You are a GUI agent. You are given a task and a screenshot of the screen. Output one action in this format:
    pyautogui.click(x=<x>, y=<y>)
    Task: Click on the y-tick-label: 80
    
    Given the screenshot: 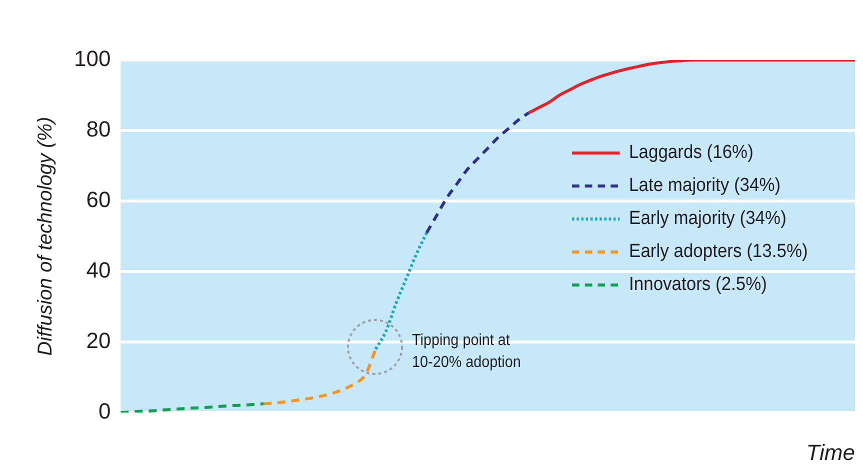 What is the action you would take?
    pyautogui.click(x=98, y=129)
    